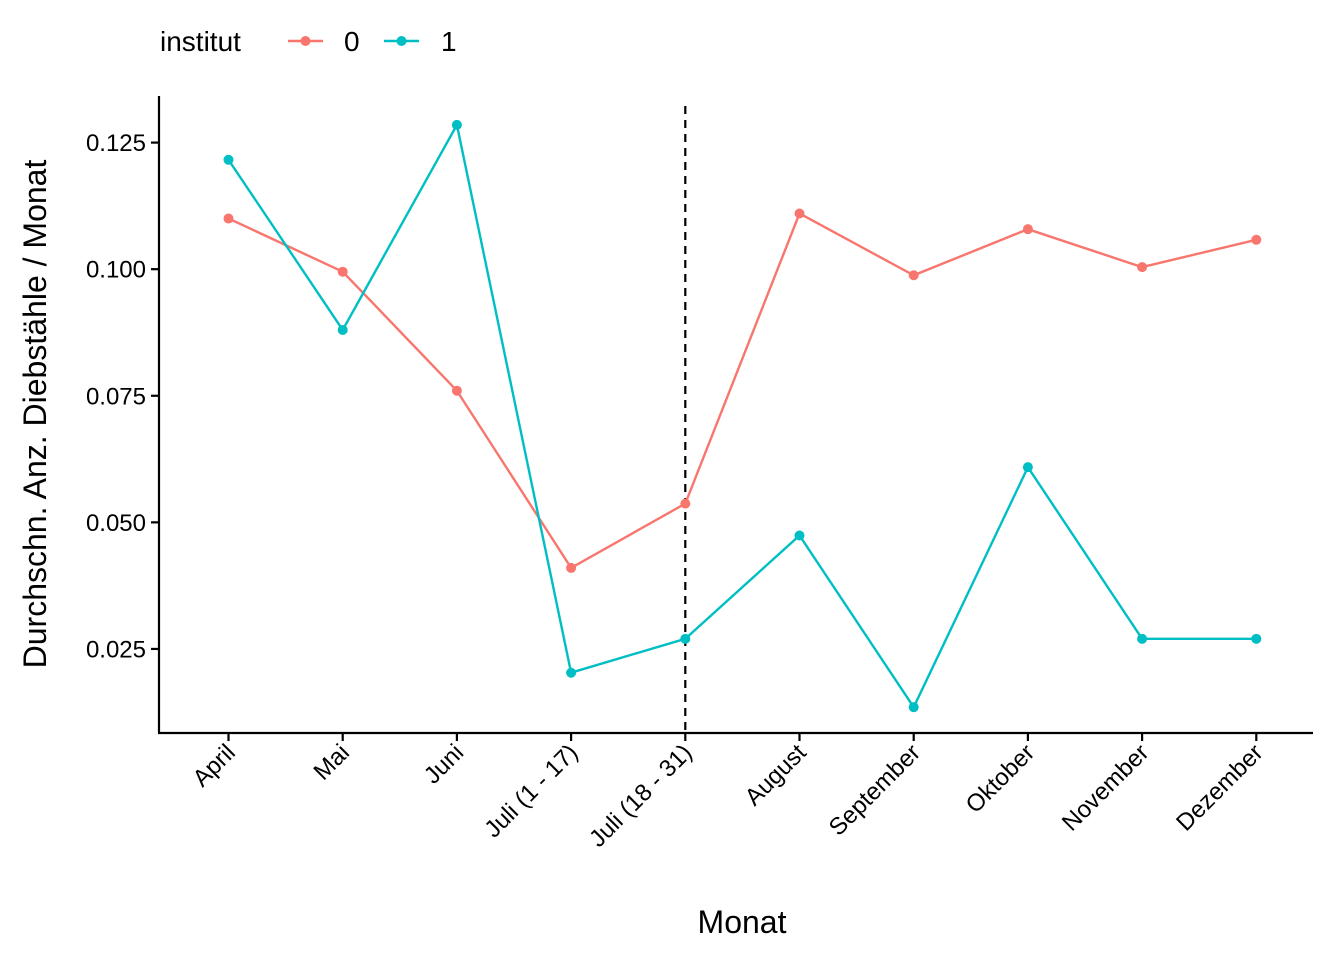 The image size is (1344, 960). What do you see at coordinates (116, 396) in the screenshot?
I see `y-tick-label: 0.075` at bounding box center [116, 396].